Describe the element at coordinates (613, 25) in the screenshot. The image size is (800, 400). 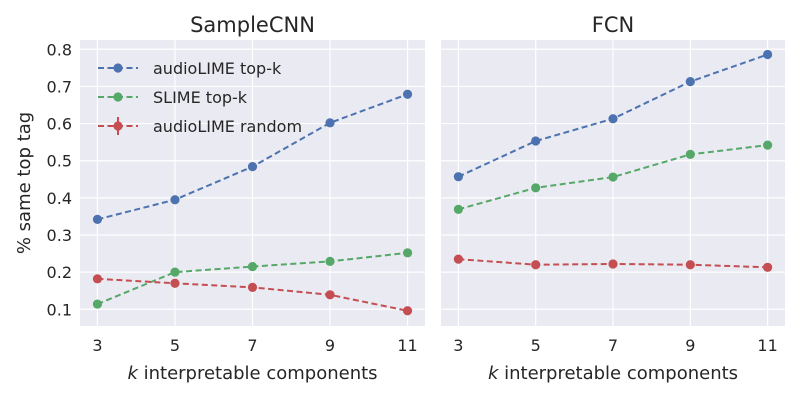
I see `panel-title-fcn: FCN` at that location.